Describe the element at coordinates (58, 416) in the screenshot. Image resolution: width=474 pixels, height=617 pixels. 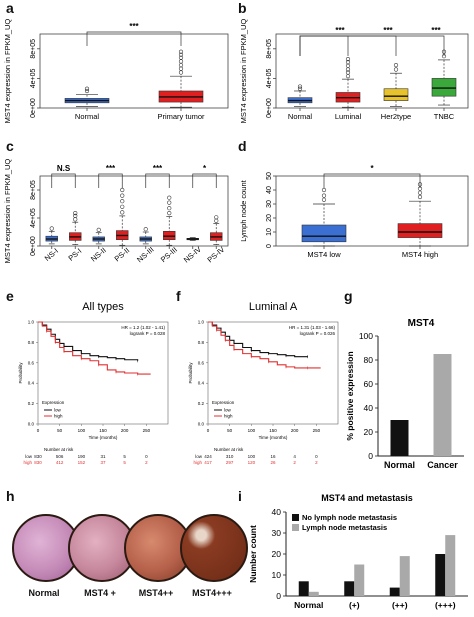
I see `legend-entry: high` at that location.